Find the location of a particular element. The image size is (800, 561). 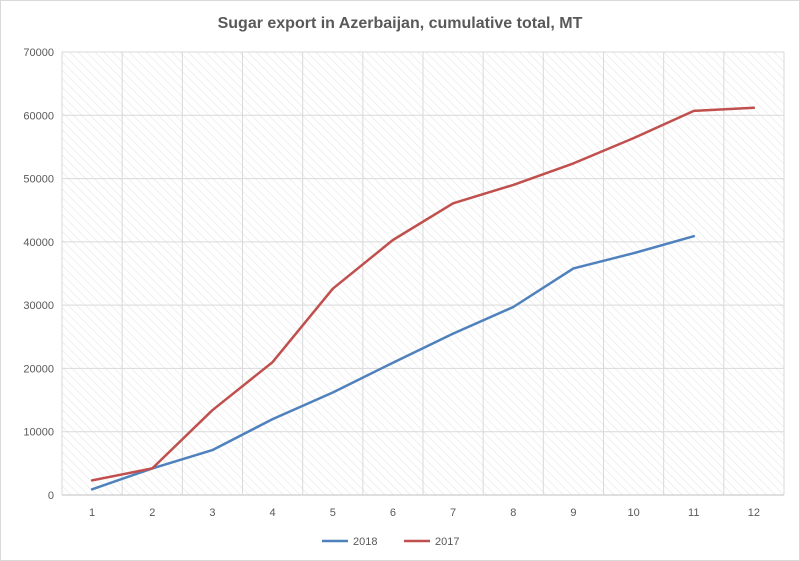

legend: 2018 2017 is located at coordinates (390, 542).